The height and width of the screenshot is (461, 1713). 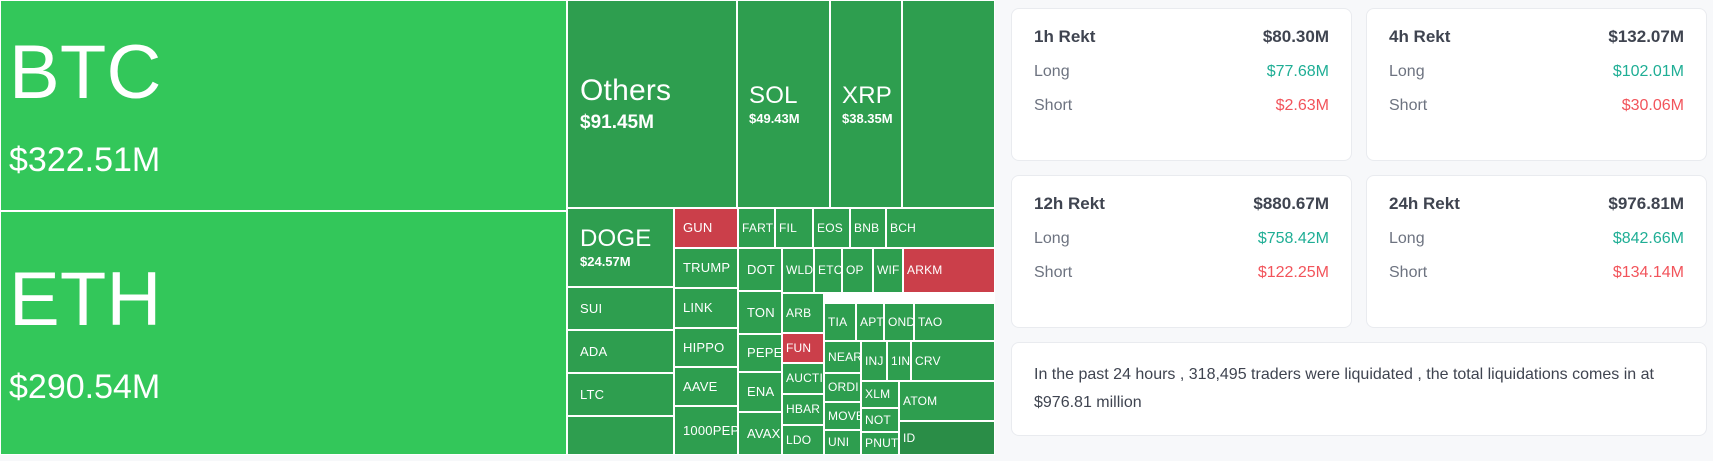 I want to click on treemap-tile-pnut: PNUT, so click(x=880, y=443).